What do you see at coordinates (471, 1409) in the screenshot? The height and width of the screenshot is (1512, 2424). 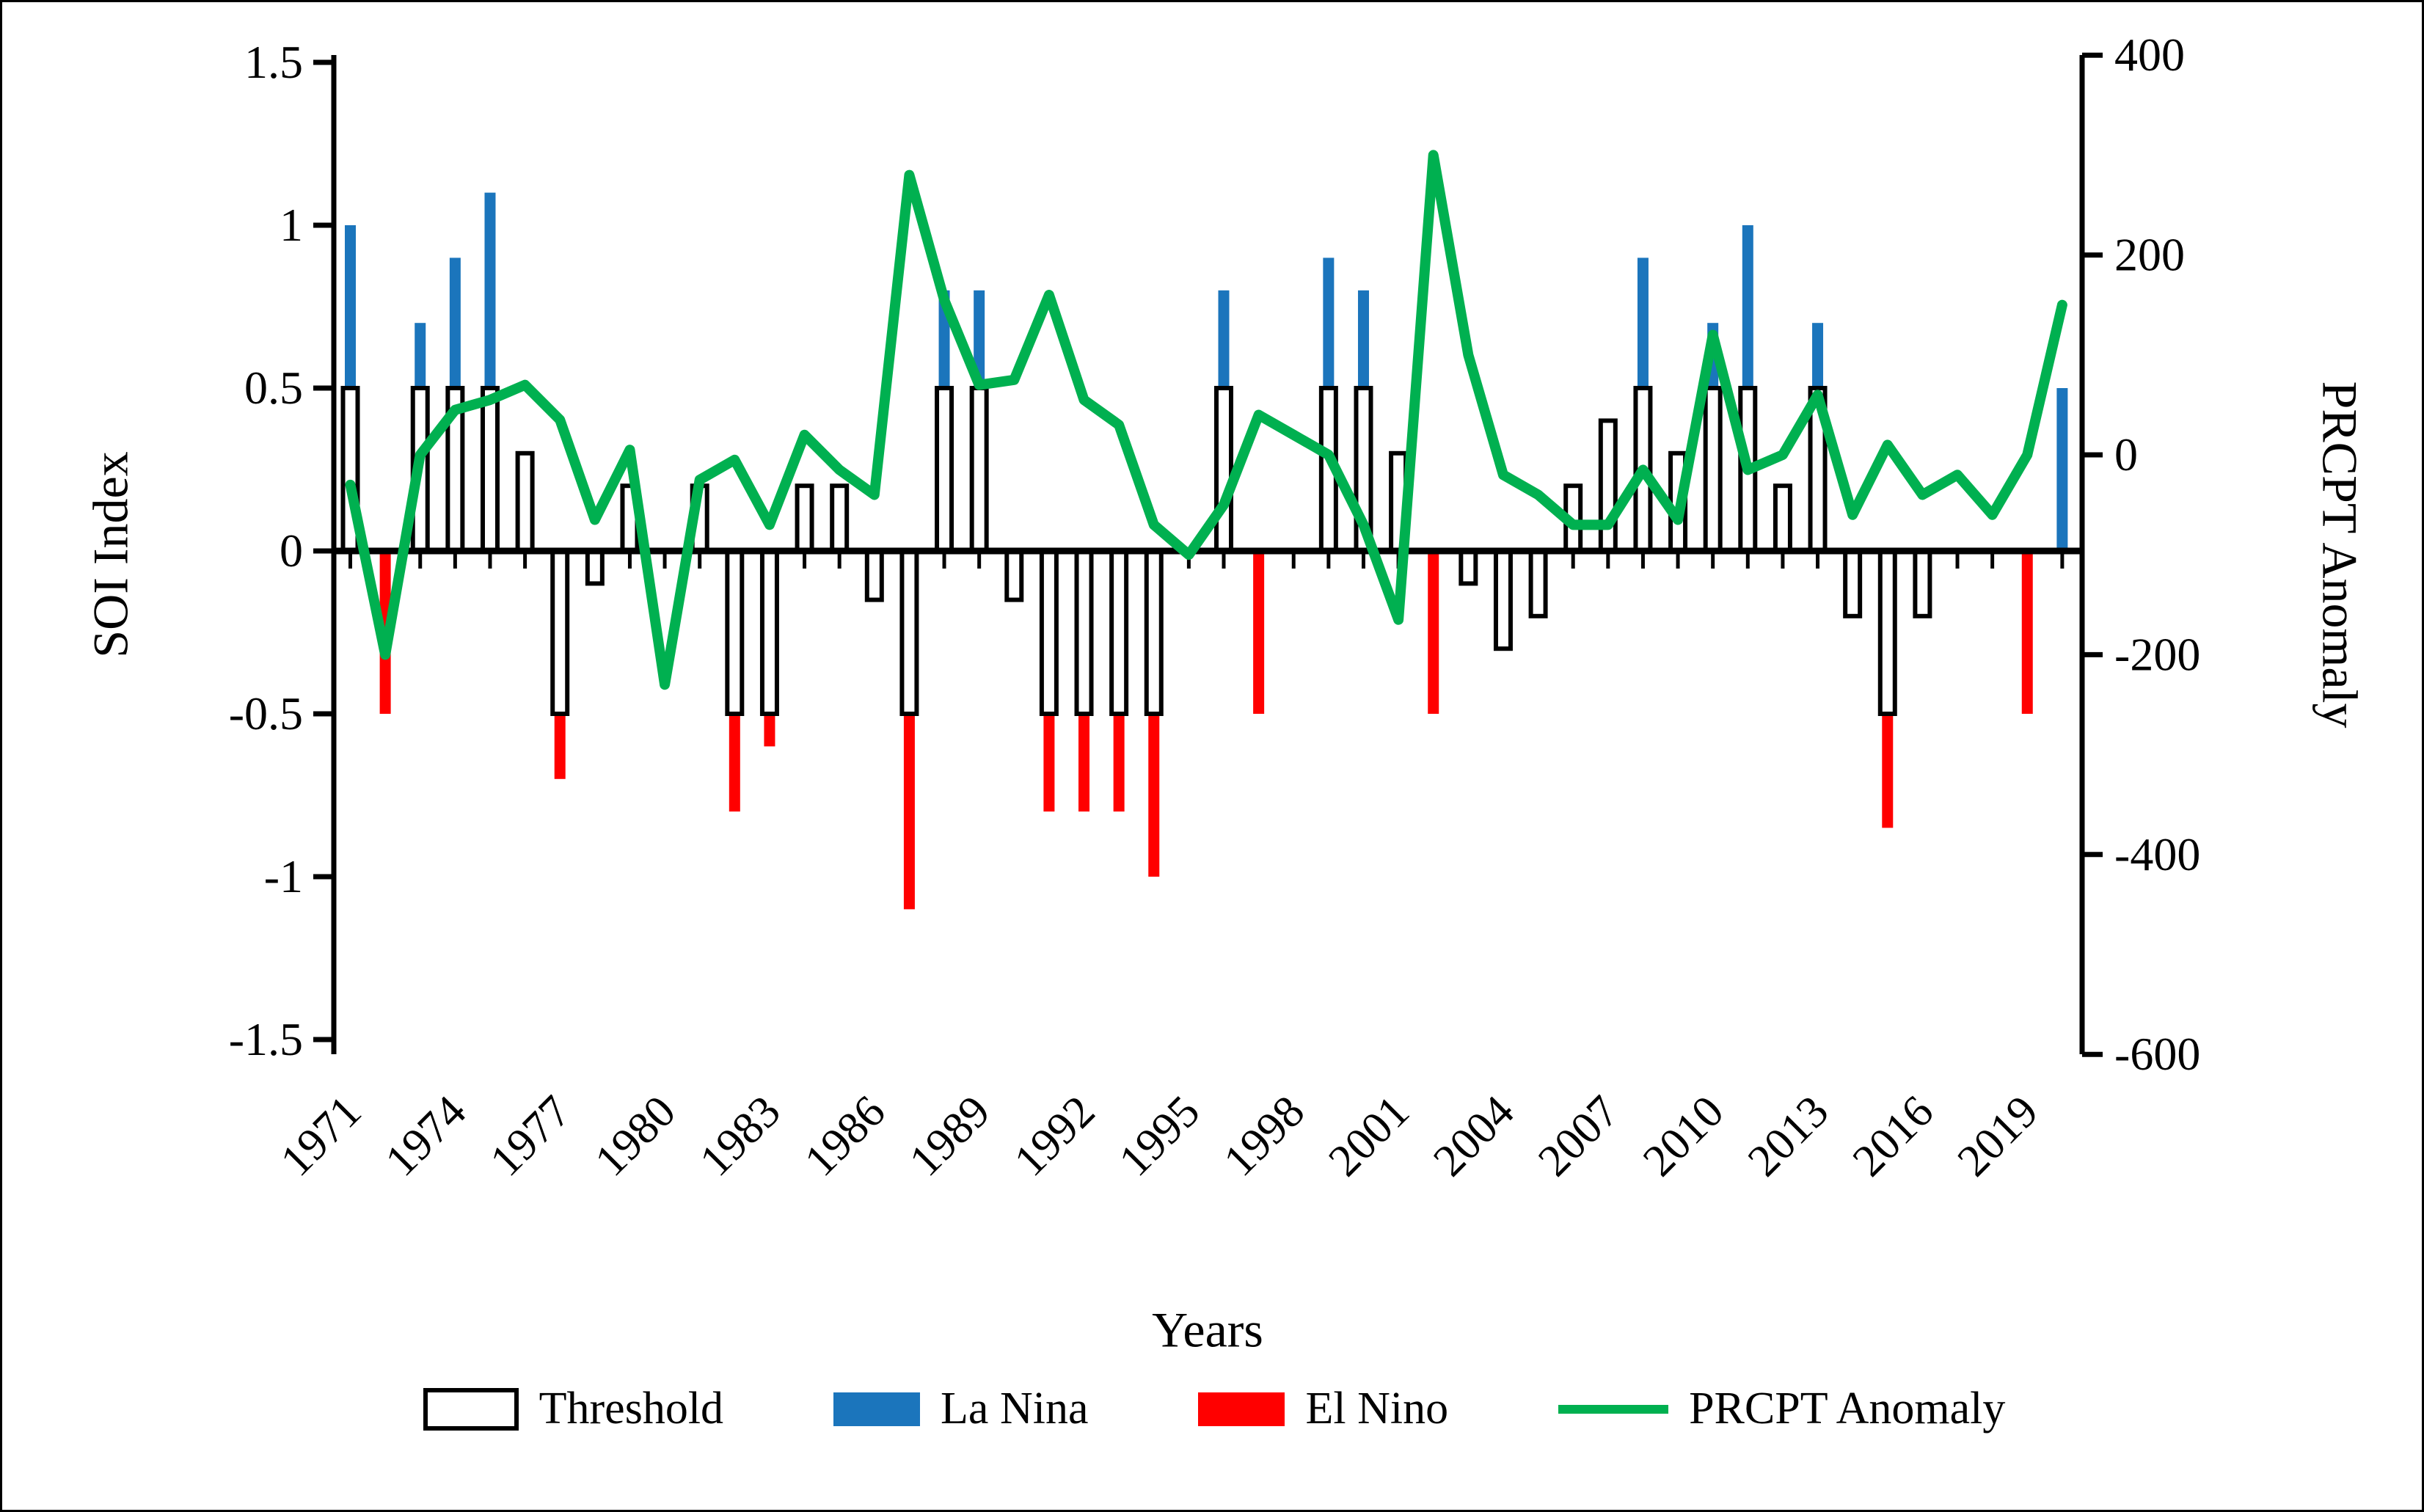 I see `threshold-swatch-icon` at bounding box center [471, 1409].